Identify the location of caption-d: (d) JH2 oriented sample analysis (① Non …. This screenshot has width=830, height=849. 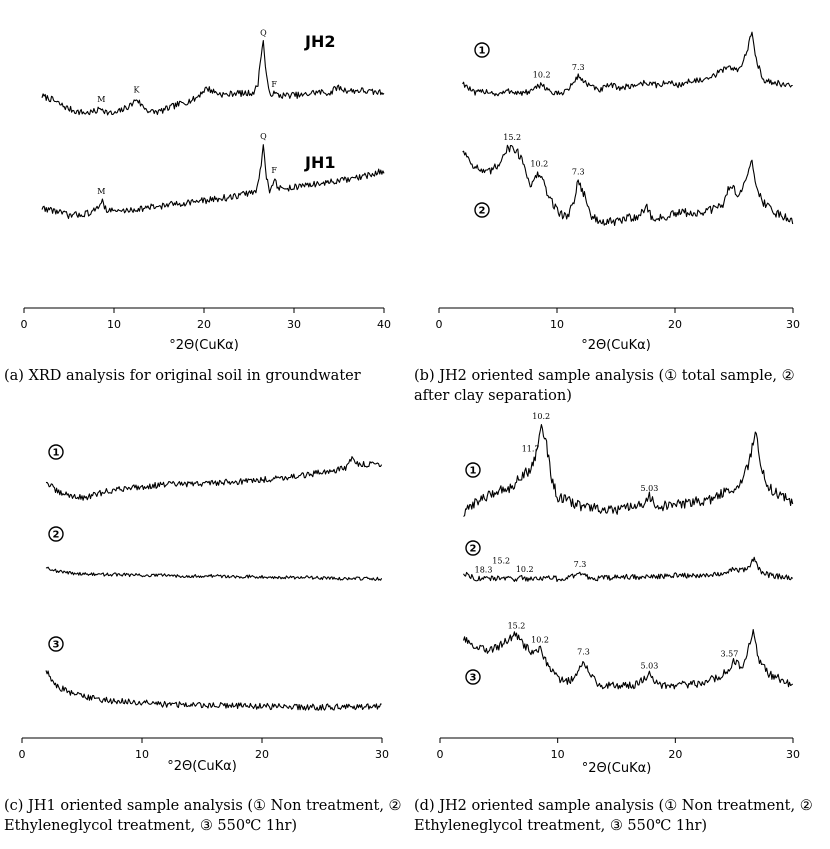
(613, 816).